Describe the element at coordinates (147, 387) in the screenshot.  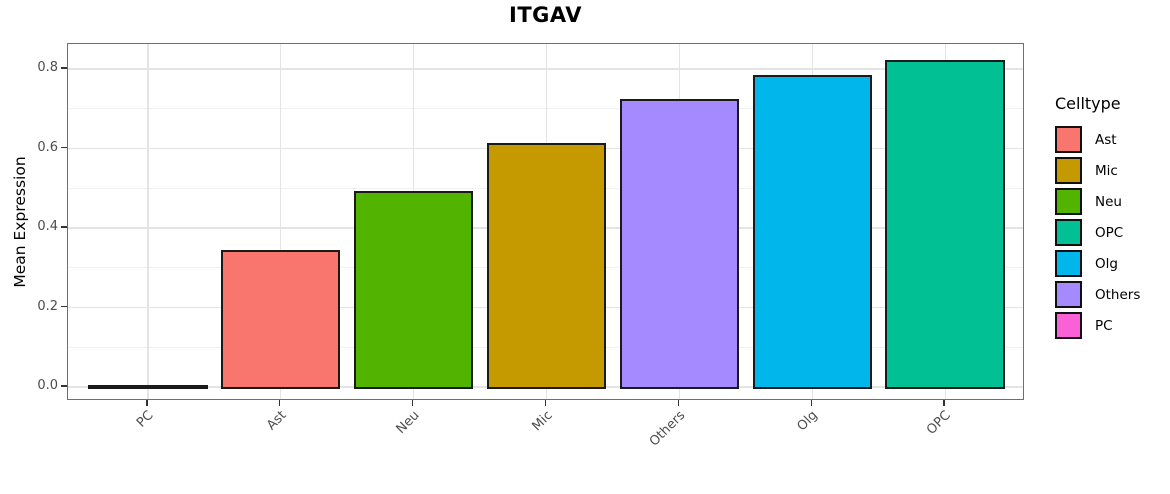
I see `bar-pc` at that location.